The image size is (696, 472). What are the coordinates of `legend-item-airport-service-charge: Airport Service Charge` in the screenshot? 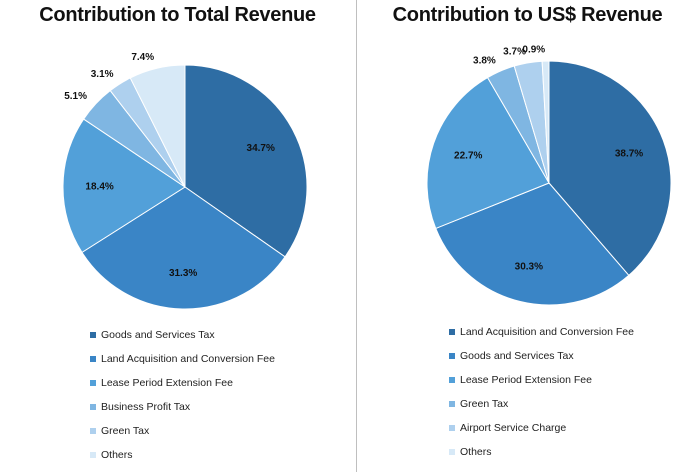 It's located at (541, 428).